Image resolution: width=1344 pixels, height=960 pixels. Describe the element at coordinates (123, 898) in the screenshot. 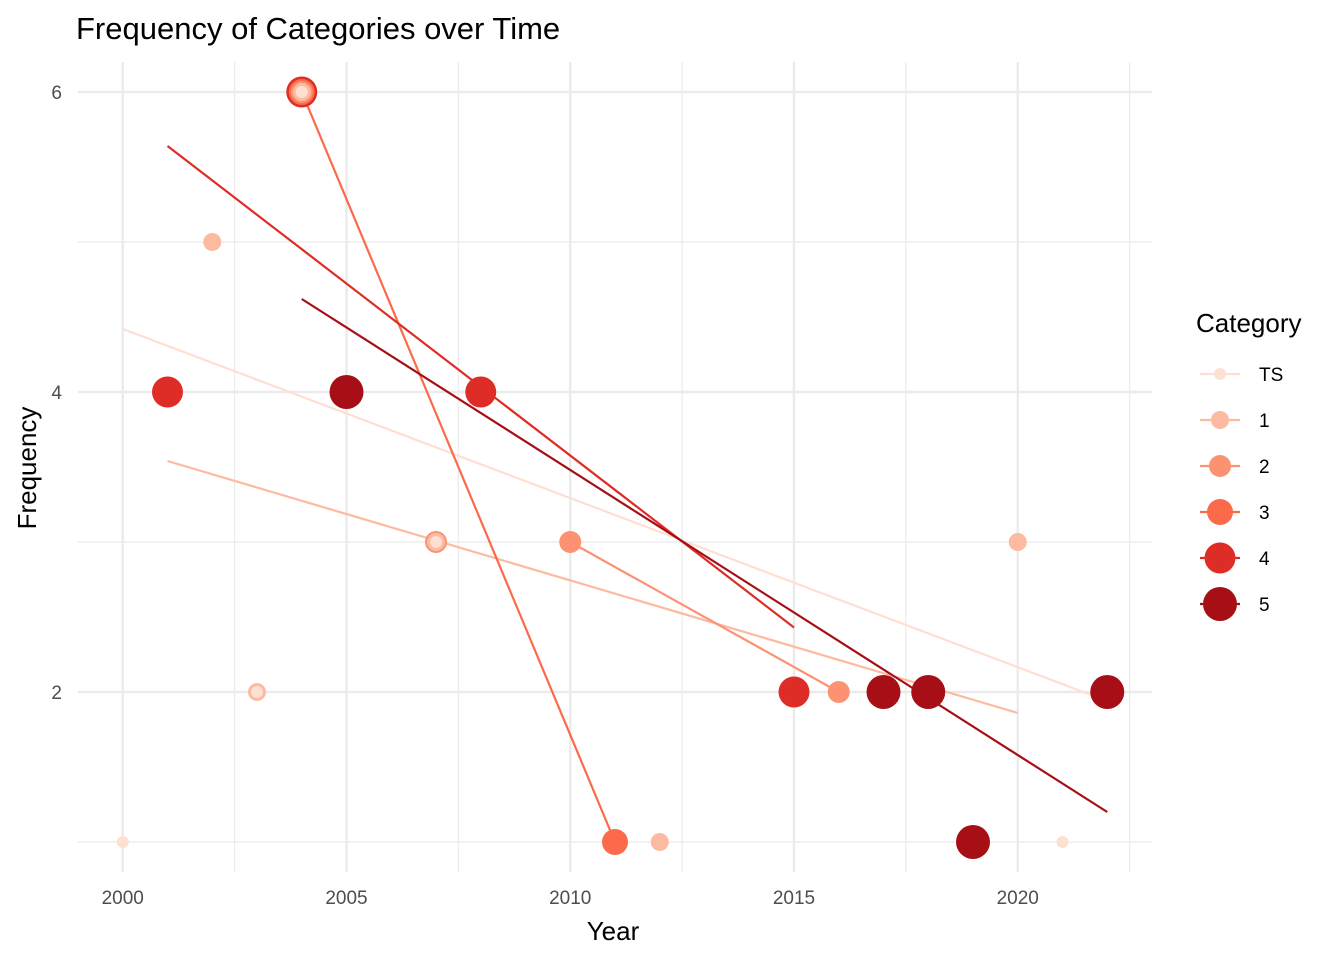

I see `x-tick-label: 2000` at that location.